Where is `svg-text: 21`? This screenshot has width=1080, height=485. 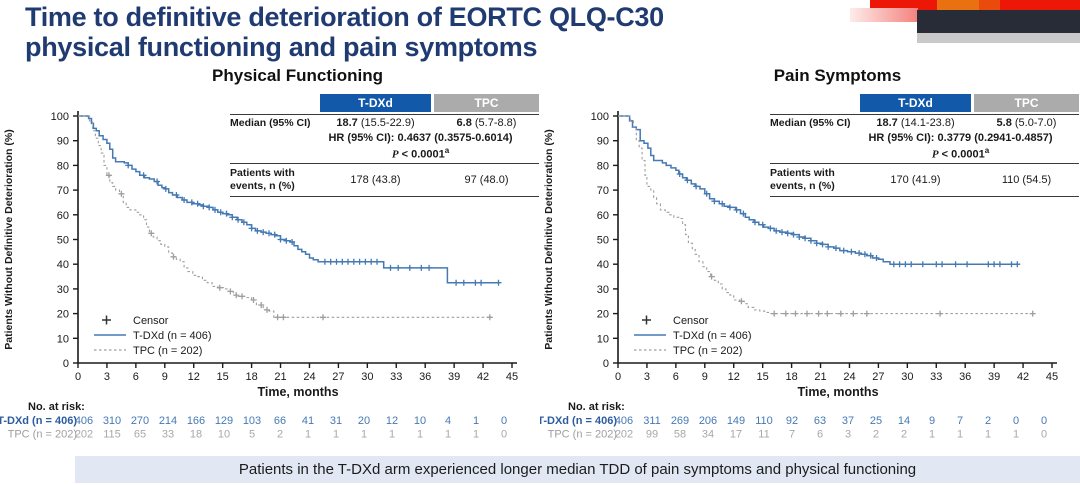 svg-text: 21 is located at coordinates (280, 377).